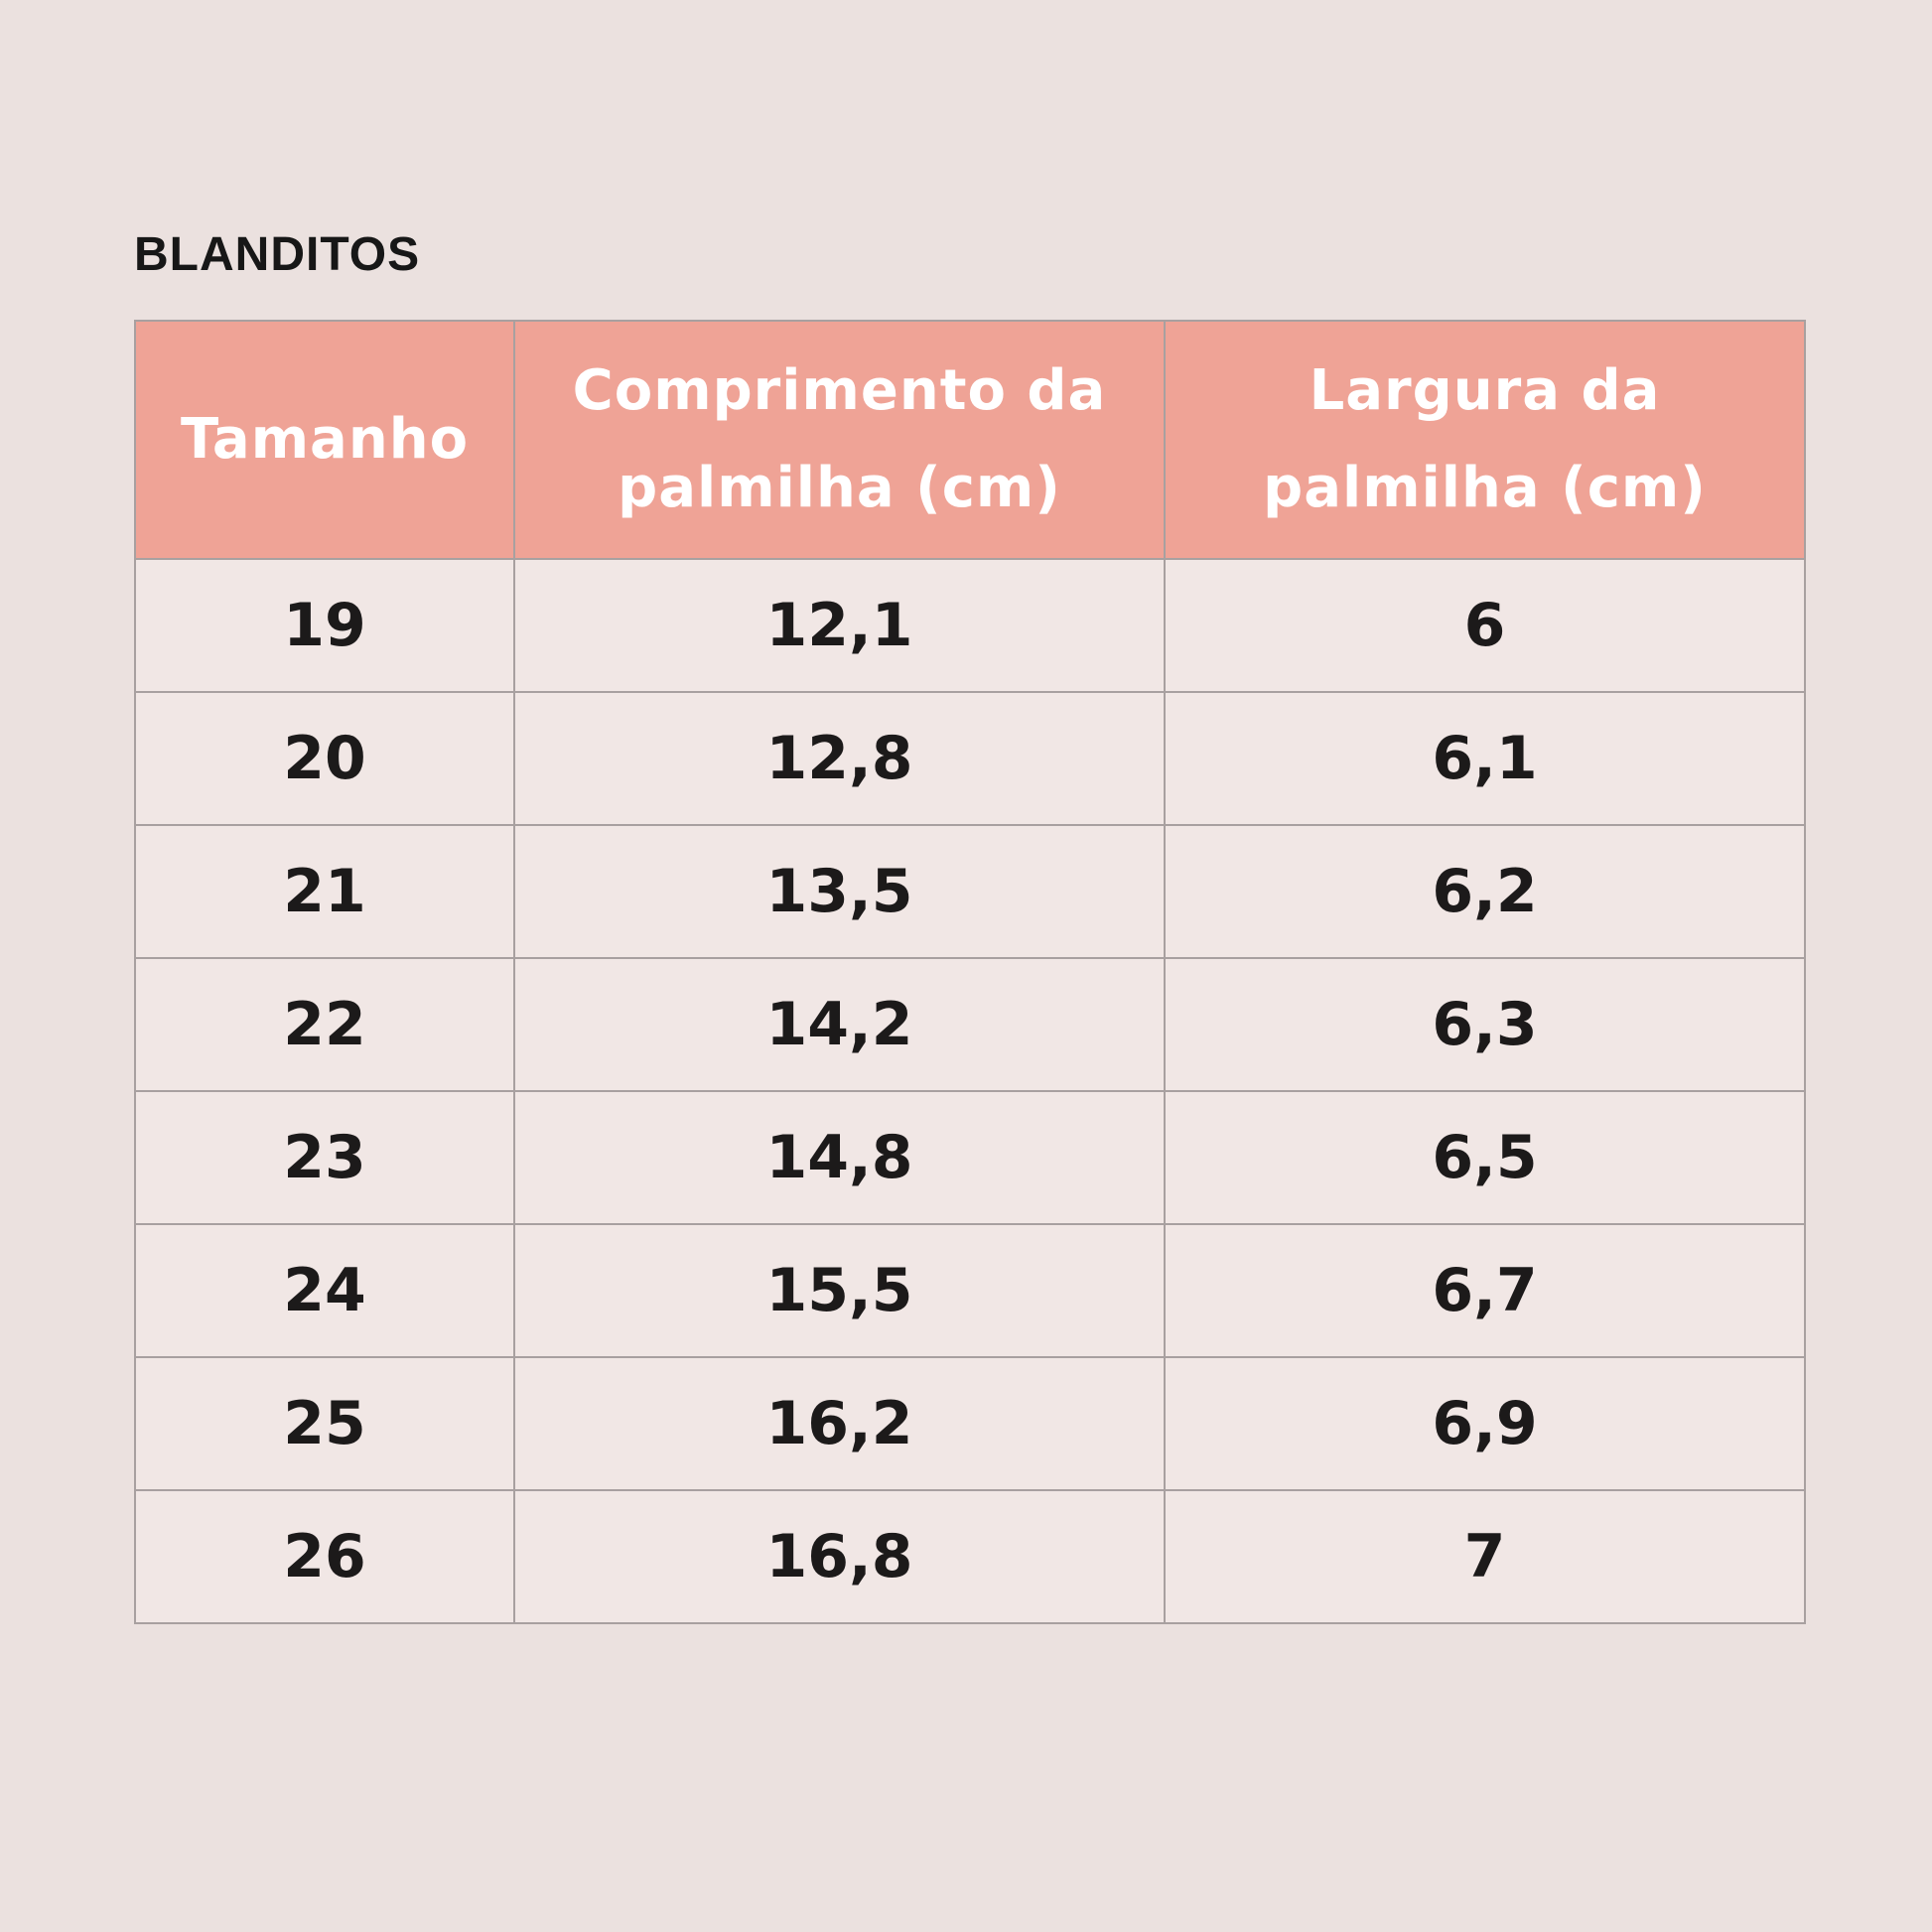  Describe the element at coordinates (840, 1290) in the screenshot. I see `table-cell-length: 15,5` at that location.